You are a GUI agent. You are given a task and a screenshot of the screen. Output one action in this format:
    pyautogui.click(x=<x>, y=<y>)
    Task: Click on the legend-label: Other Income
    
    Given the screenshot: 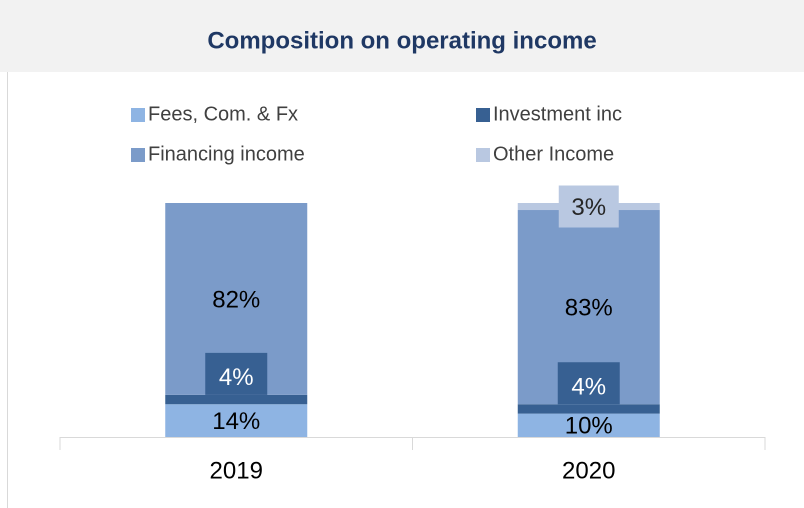 What is the action you would take?
    pyautogui.click(x=553, y=154)
    